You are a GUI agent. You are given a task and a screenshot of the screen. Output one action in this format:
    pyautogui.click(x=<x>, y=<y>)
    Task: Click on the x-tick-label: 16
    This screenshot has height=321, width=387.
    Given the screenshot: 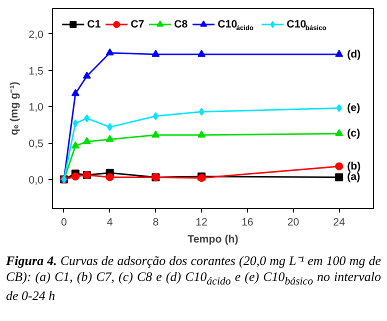 What is the action you would take?
    pyautogui.click(x=247, y=222)
    